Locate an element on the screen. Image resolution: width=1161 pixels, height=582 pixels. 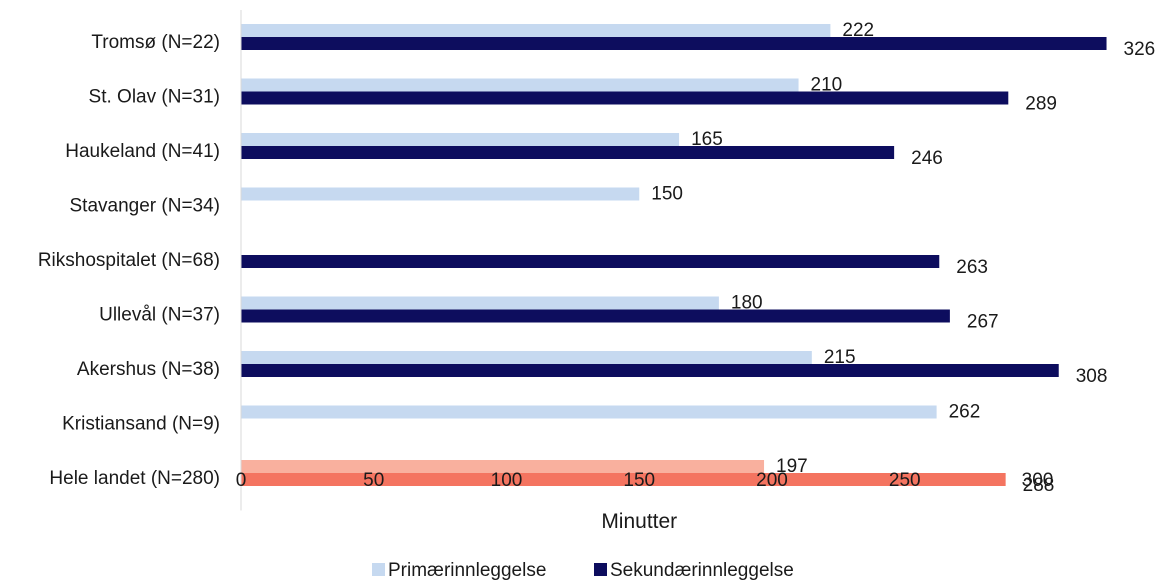
data-label: 215 is located at coordinates (840, 357).